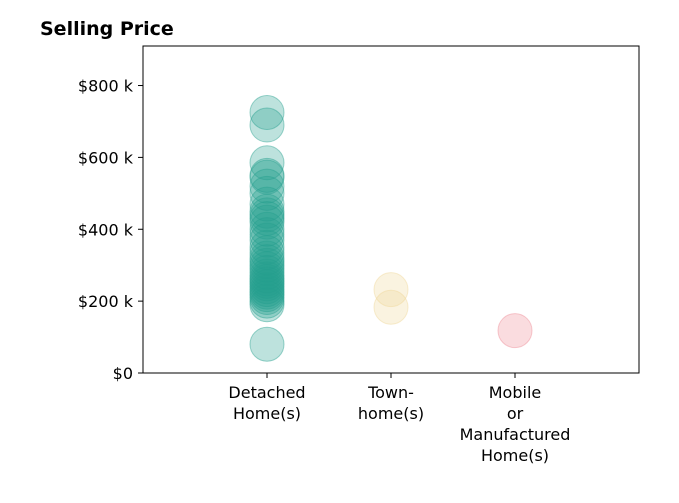 Image resolution: width=679 pixels, height=503 pixels. Describe the element at coordinates (106, 301) in the screenshot. I see `y-tick-label: $200 k` at that location.